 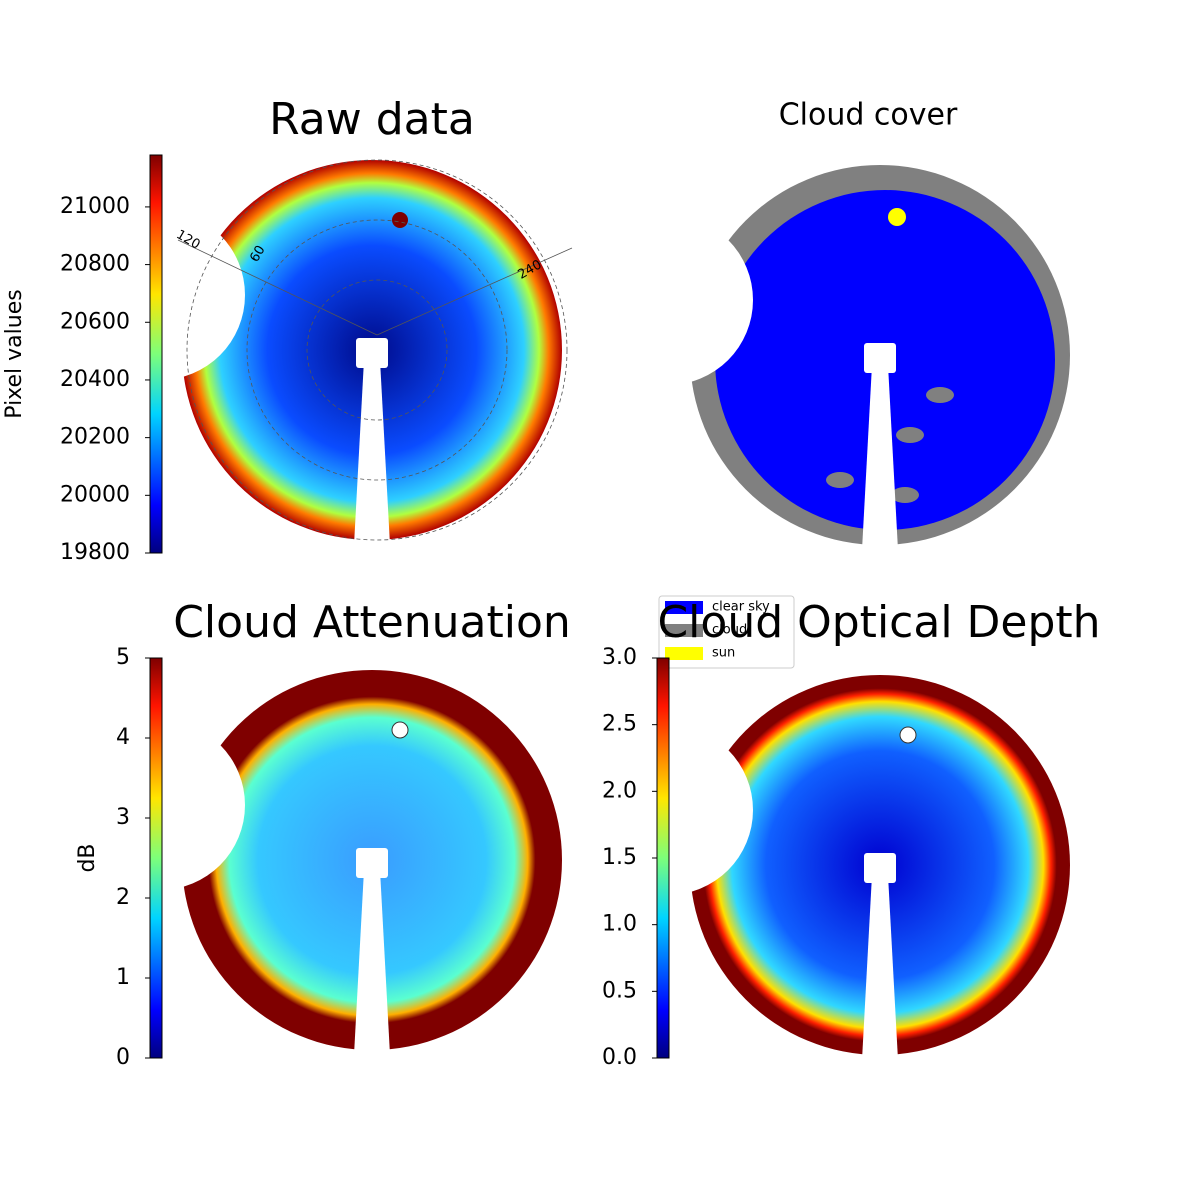 What do you see at coordinates (729, 630) in the screenshot?
I see `legend-label: cloud` at bounding box center [729, 630].